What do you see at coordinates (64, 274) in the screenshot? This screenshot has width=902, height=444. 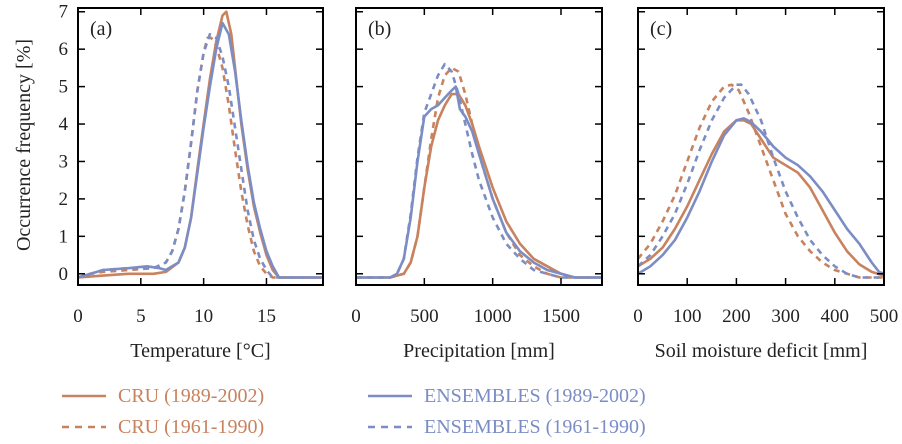 I see `y-tick-label: 0` at bounding box center [64, 274].